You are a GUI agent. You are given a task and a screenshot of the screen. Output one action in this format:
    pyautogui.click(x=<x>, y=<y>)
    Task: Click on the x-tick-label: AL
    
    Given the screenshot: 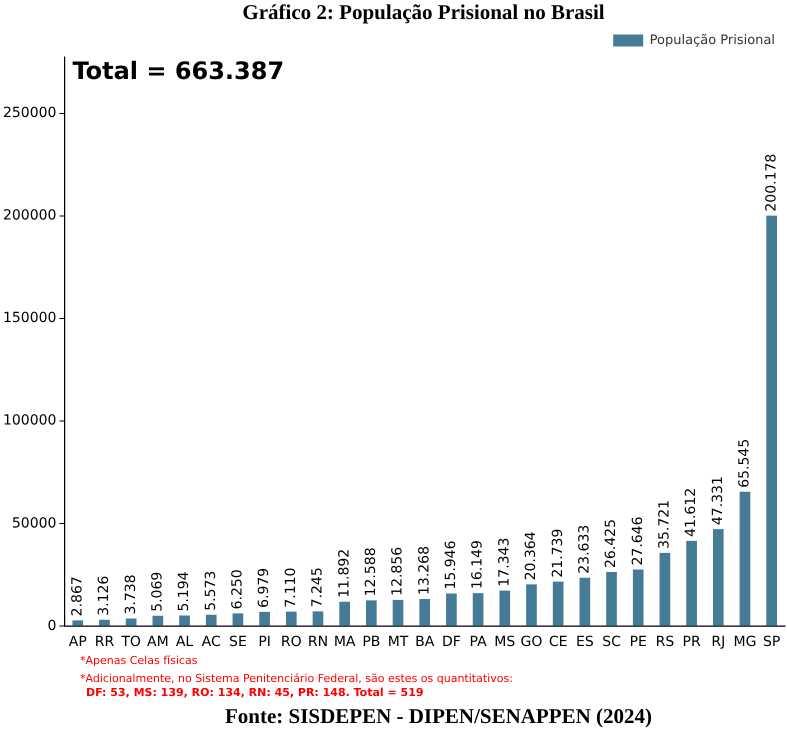 What is the action you would take?
    pyautogui.click(x=185, y=642)
    